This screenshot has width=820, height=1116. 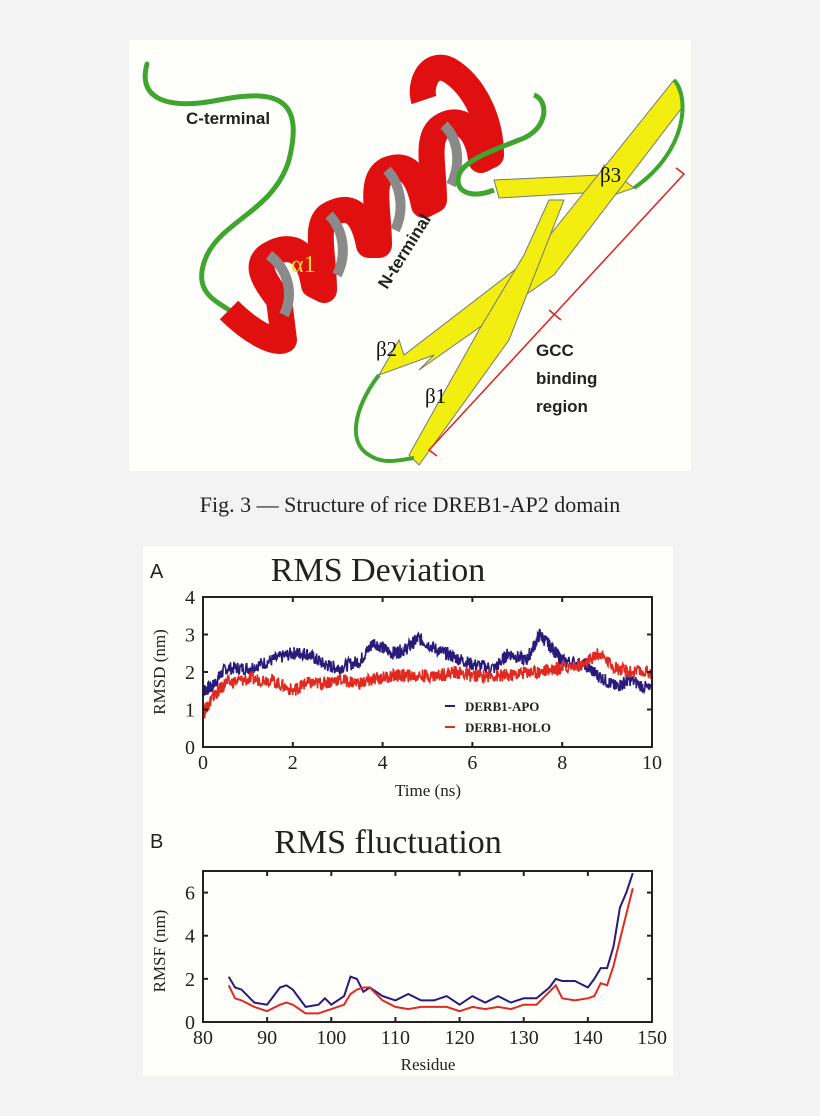 I want to click on x-tick-label: 130, so click(x=524, y=1038).